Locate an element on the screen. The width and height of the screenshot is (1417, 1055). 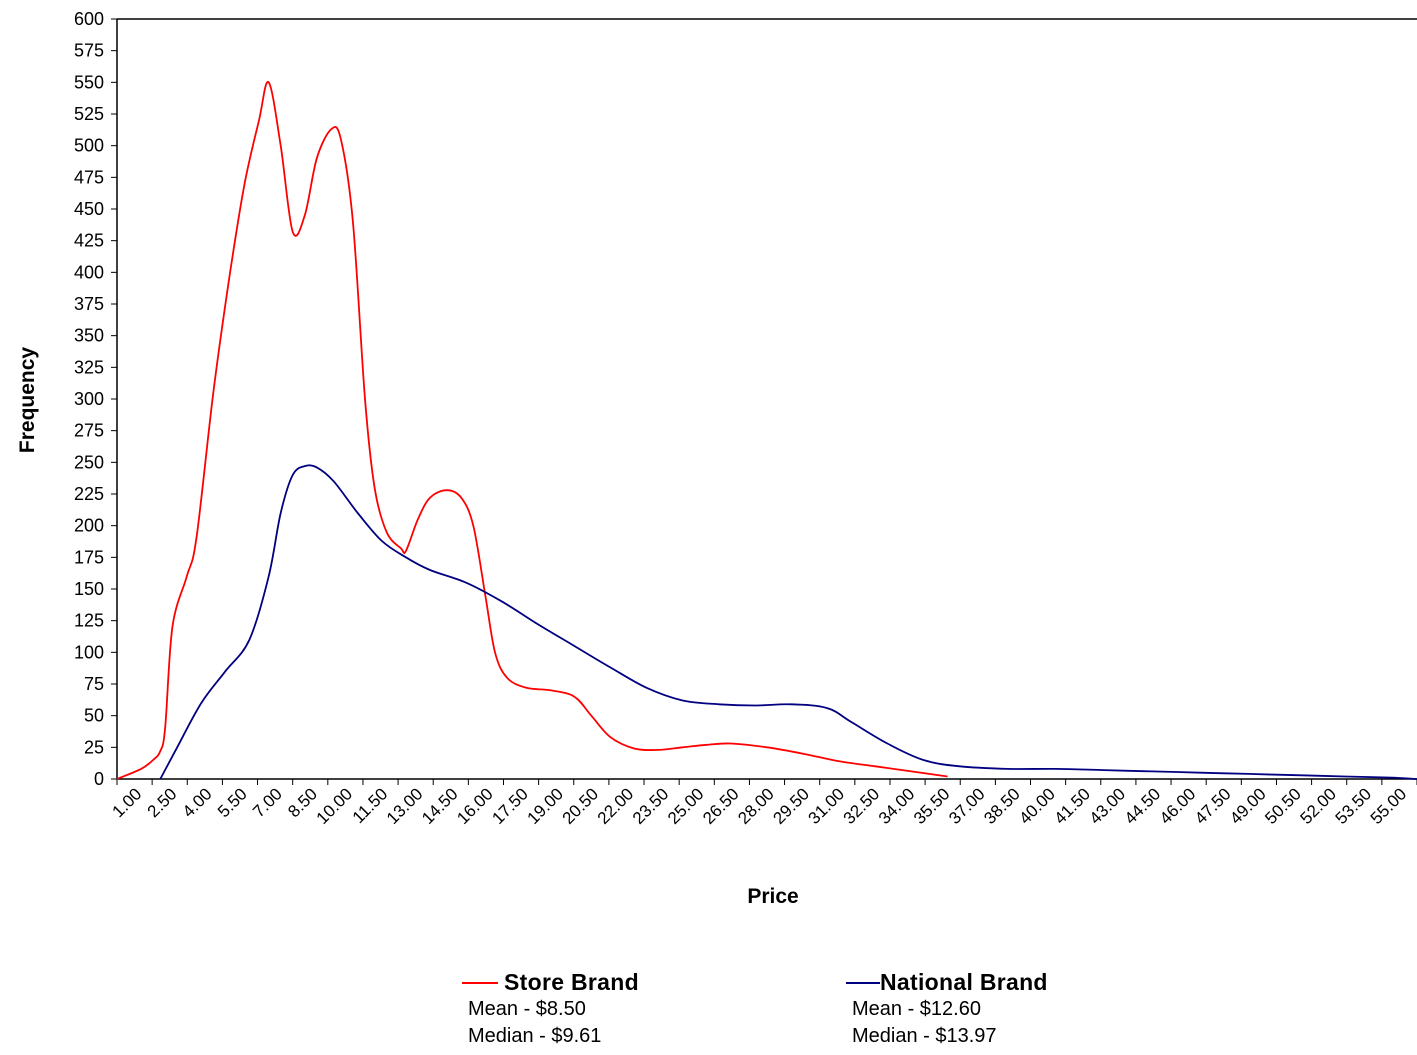
x-tick-label: 7.00 is located at coordinates (267, 802).